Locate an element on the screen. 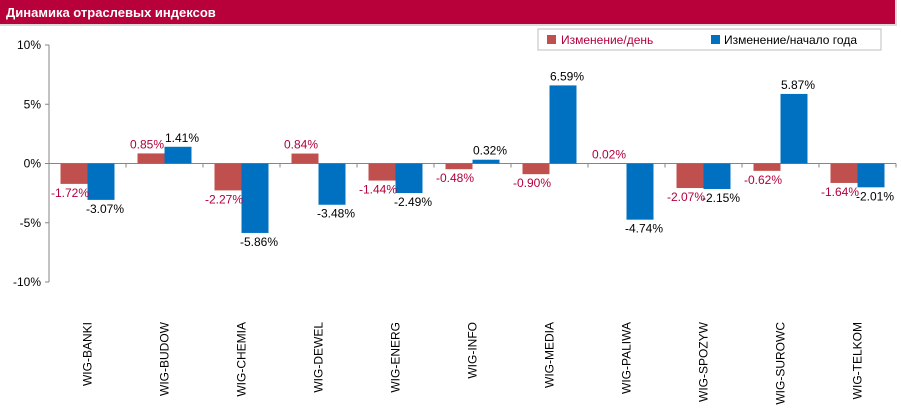 Image resolution: width=901 pixels, height=408 pixels. data-label: -3.48% is located at coordinates (336, 214).